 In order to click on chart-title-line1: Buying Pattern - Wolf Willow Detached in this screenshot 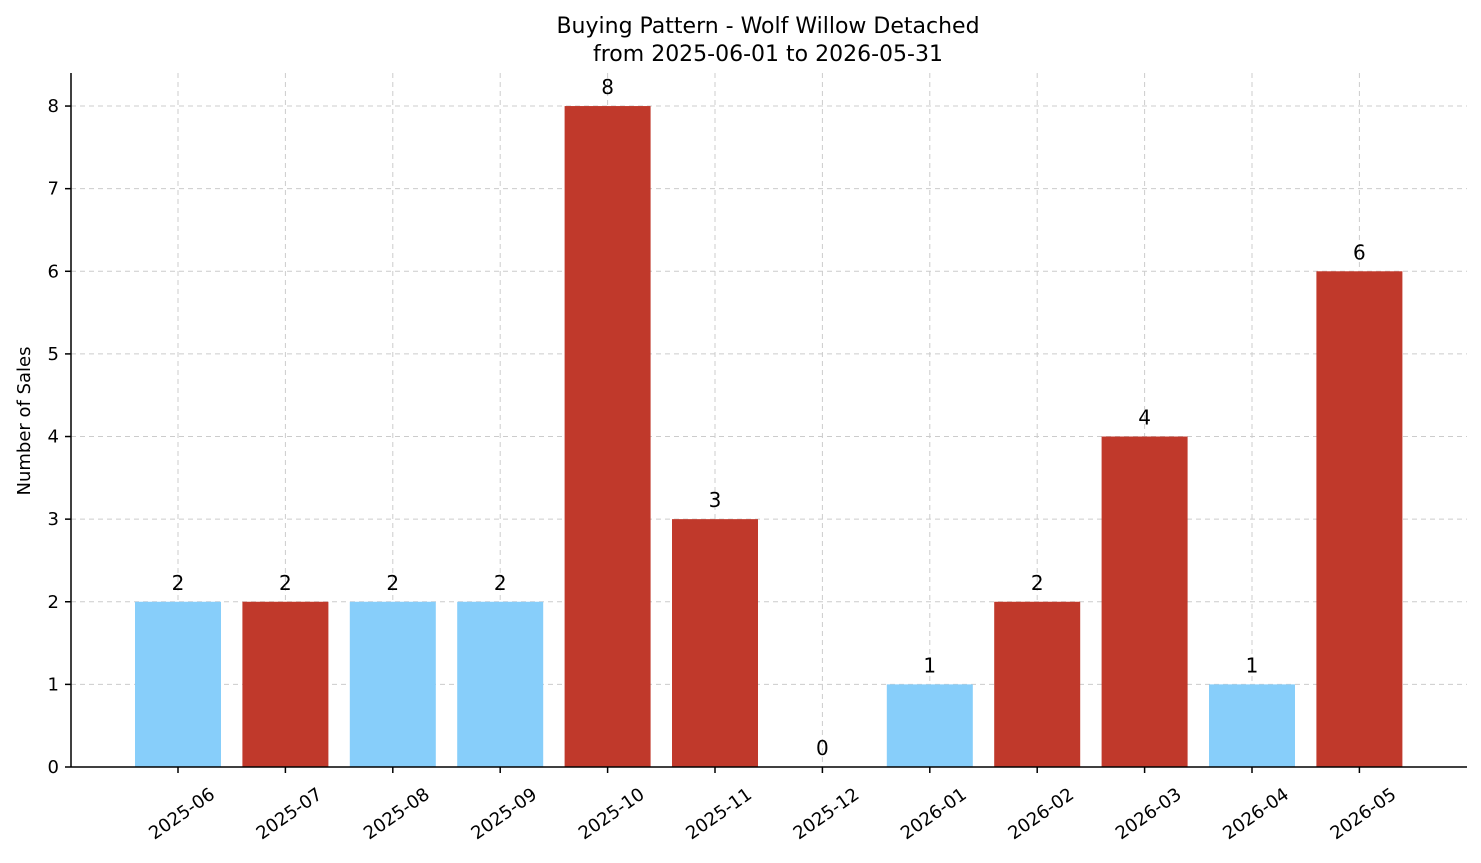, I will do `click(767, 26)`.